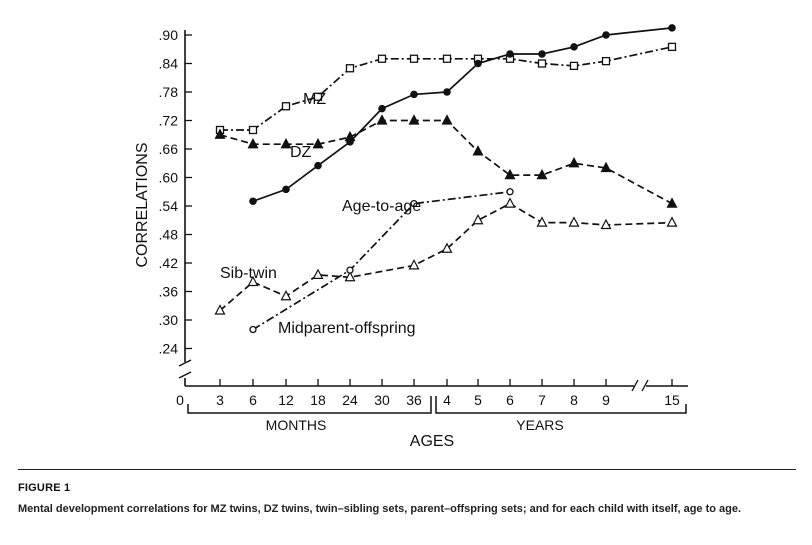 The image size is (812, 545). What do you see at coordinates (382, 400) in the screenshot?
I see `x-tick-label: 30` at bounding box center [382, 400].